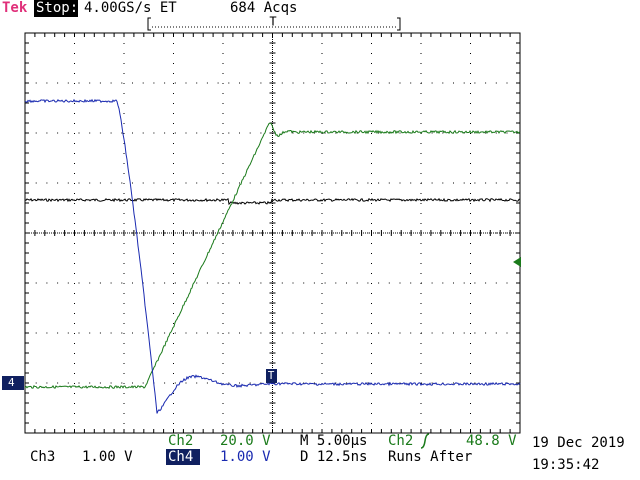  What do you see at coordinates (180, 457) in the screenshot?
I see `ch4-label: Ch4` at bounding box center [180, 457].